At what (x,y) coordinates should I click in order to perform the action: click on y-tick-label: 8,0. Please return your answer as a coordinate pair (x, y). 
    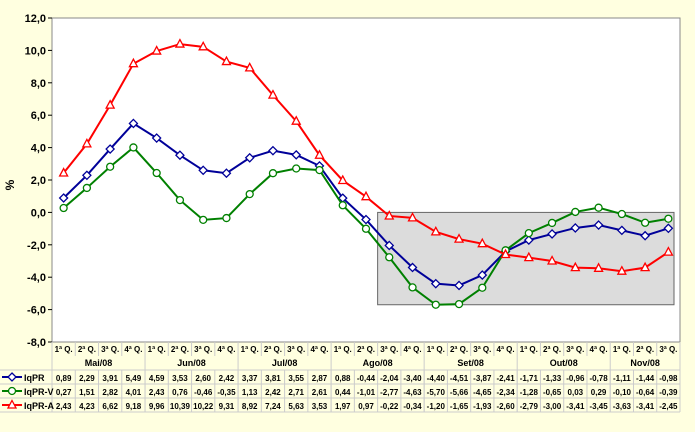
    Looking at the image, I should click on (38, 84).